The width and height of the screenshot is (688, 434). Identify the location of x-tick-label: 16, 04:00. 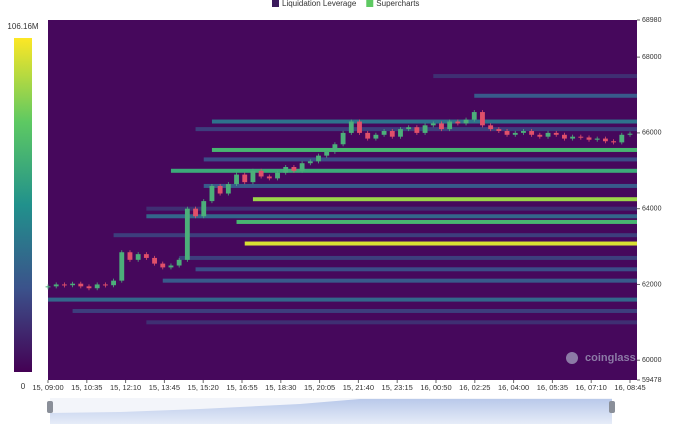
(513, 387).